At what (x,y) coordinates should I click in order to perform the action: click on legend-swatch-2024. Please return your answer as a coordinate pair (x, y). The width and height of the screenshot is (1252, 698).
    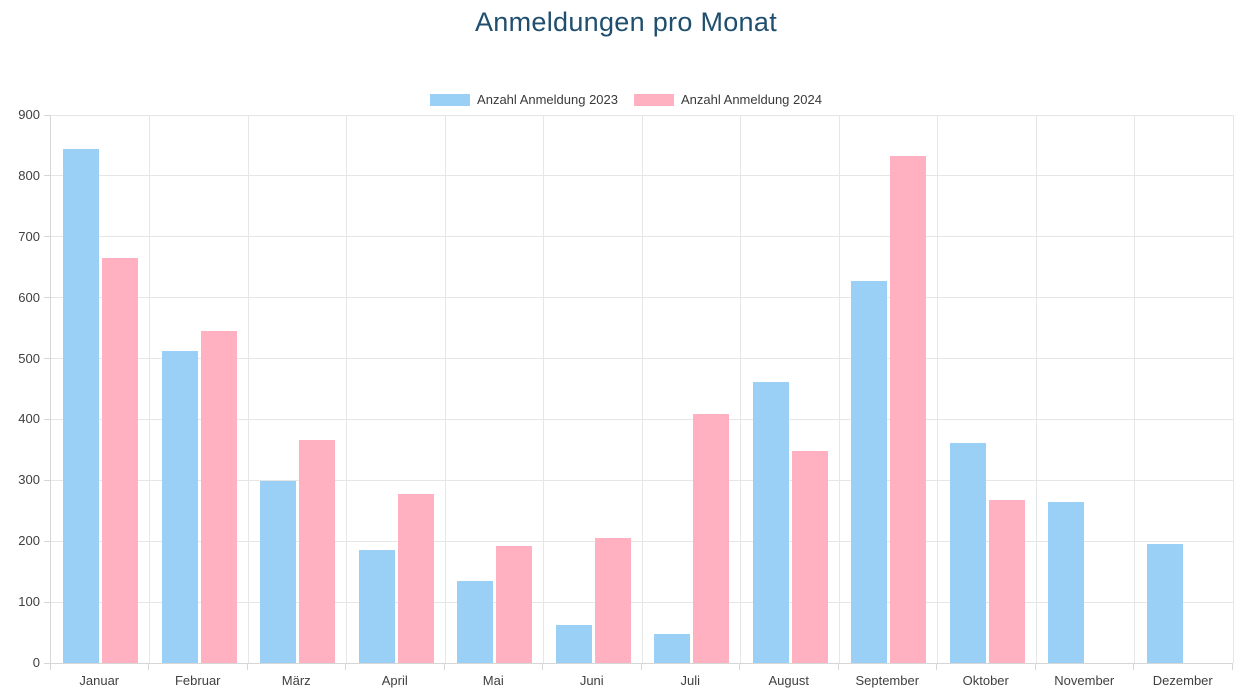
    Looking at the image, I should click on (654, 99).